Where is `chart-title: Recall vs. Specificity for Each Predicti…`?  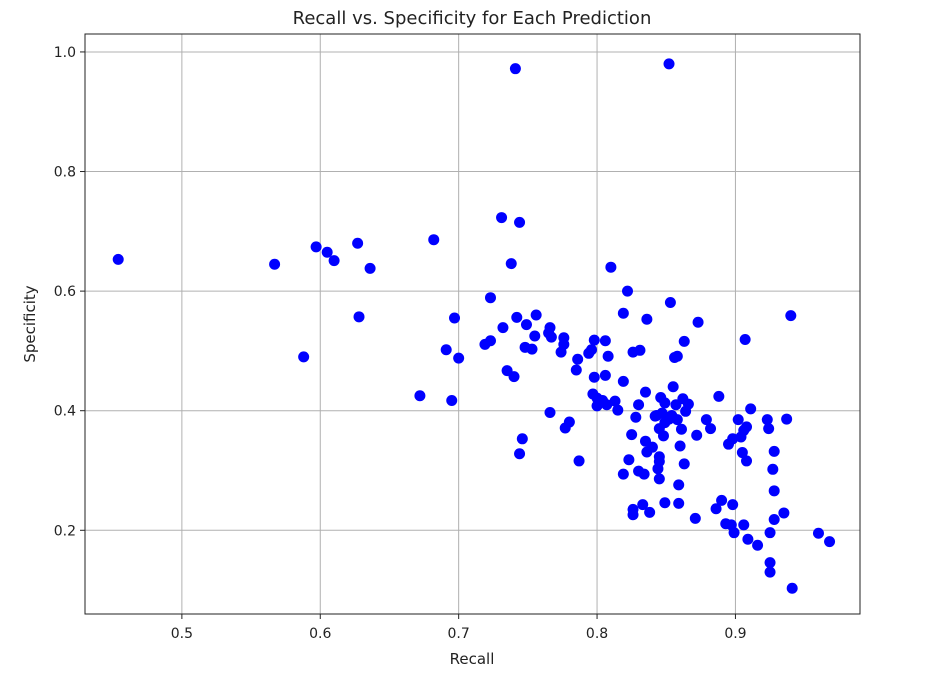
chart-title: Recall vs. Specificity for Each Predicti… is located at coordinates (472, 18).